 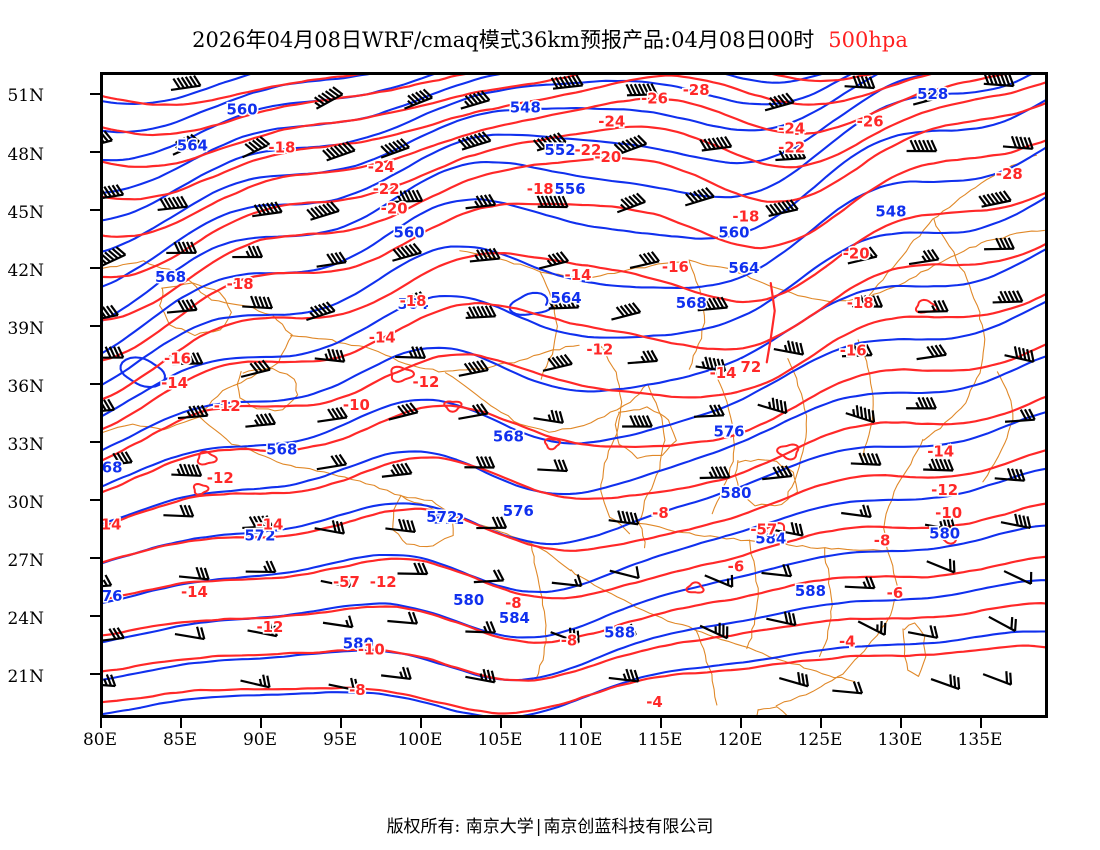 What do you see at coordinates (453, 406) in the screenshot?
I see `temperature-contour-closed` at bounding box center [453, 406].